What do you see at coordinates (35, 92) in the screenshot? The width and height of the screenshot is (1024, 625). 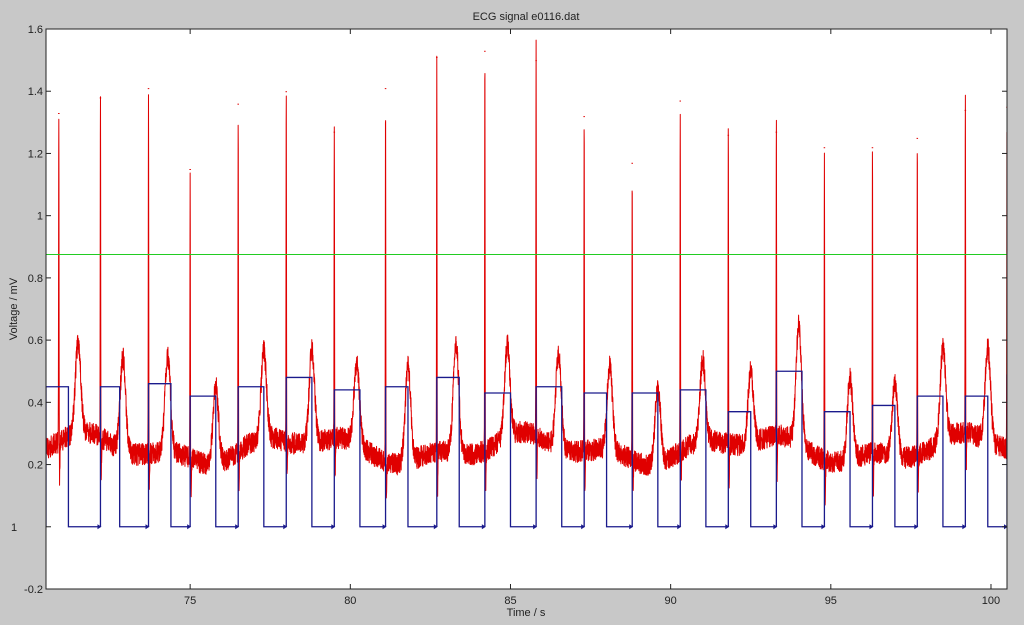 I see `y-tick-label: 1.4` at bounding box center [35, 92].